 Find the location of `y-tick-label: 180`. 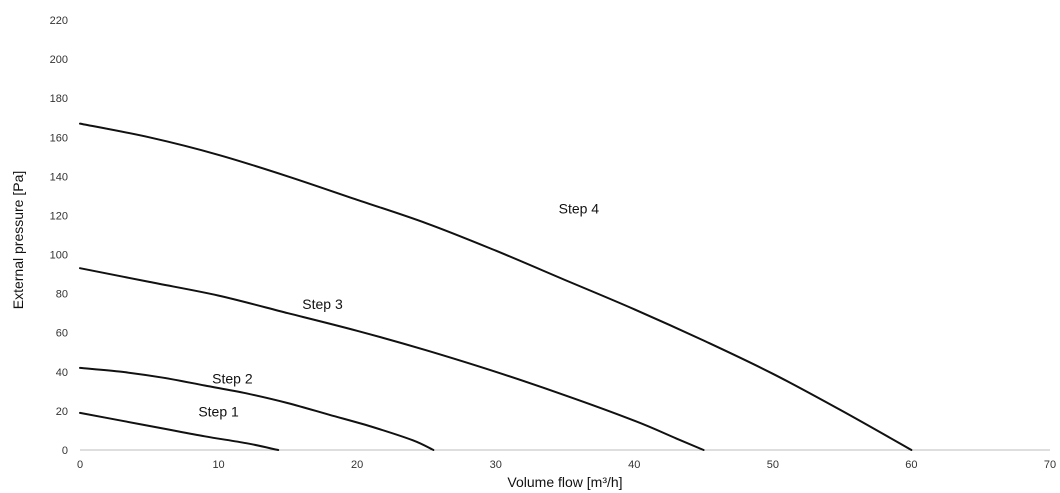

y-tick-label: 180 is located at coordinates (59, 99).